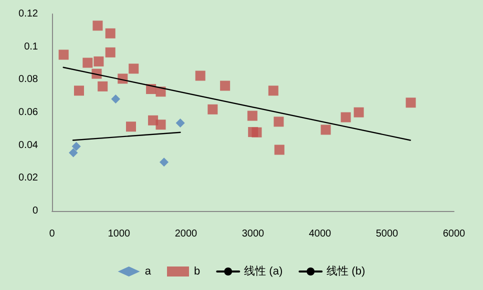 This screenshot has height=290, width=483. What do you see at coordinates (28, 14) in the screenshot?
I see `y-tick-label: 0.12` at bounding box center [28, 14].